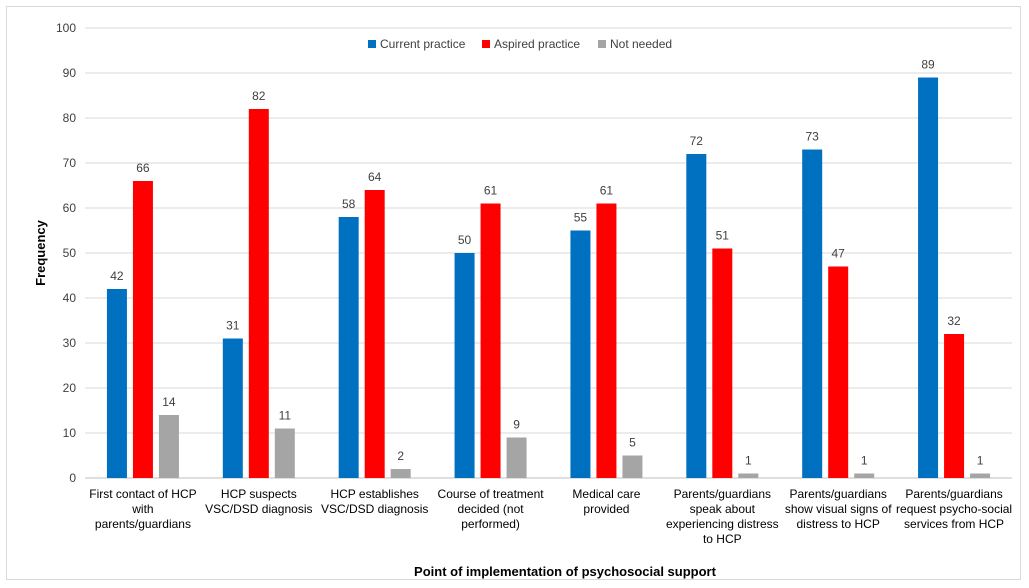  Describe the element at coordinates (70, 163) in the screenshot. I see `y-tick-label: 70` at that location.